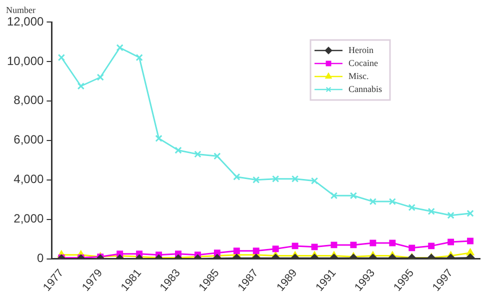  I want to click on y-tick-label: 2,000, so click(29, 219).